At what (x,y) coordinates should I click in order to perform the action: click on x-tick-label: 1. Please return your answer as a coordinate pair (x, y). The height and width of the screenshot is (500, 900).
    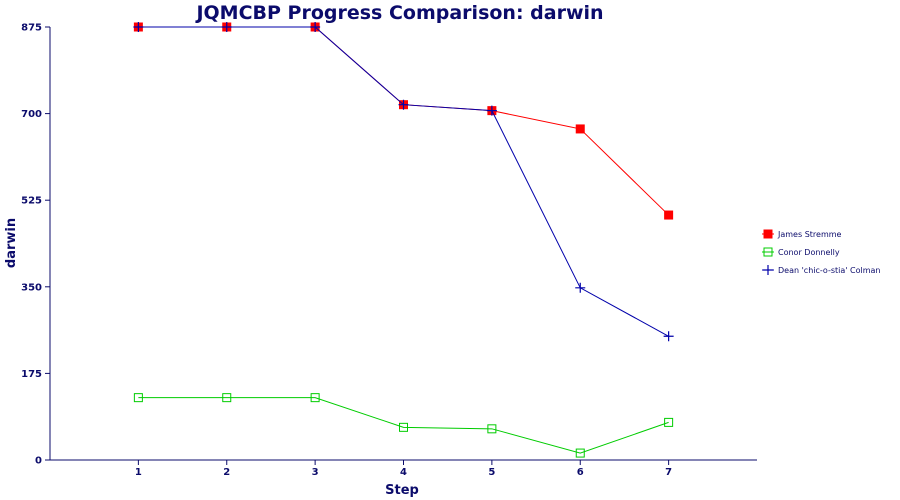
    Looking at the image, I should click on (138, 472).